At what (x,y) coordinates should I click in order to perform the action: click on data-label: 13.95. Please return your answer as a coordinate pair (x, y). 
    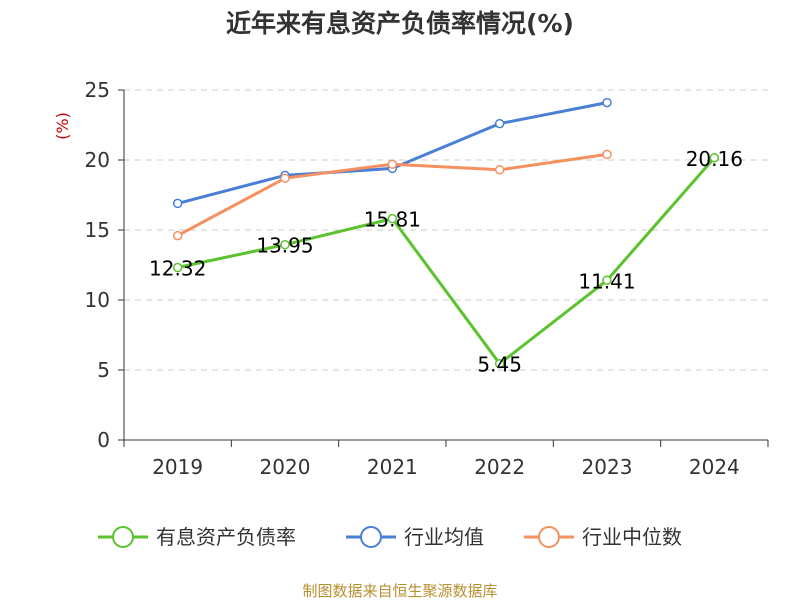
    Looking at the image, I should click on (284, 246).